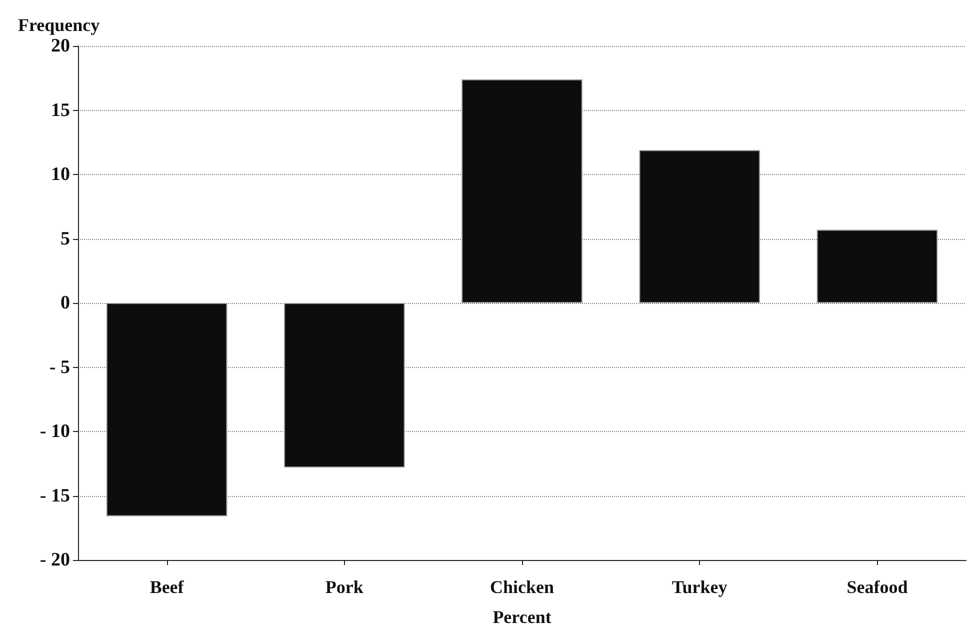  I want to click on x-tick-label: Seafood, so click(877, 587).